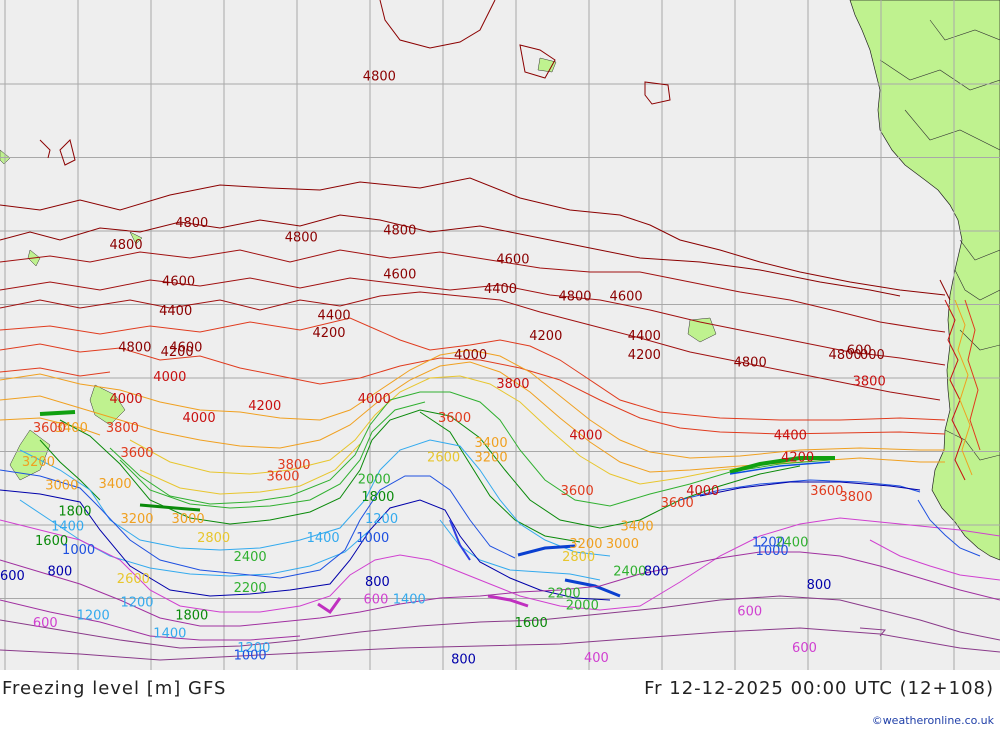 Image resolution: width=1000 pixels, height=733 pixels. What do you see at coordinates (939, 240) in the screenshot?
I see `country-borders` at bounding box center [939, 240].